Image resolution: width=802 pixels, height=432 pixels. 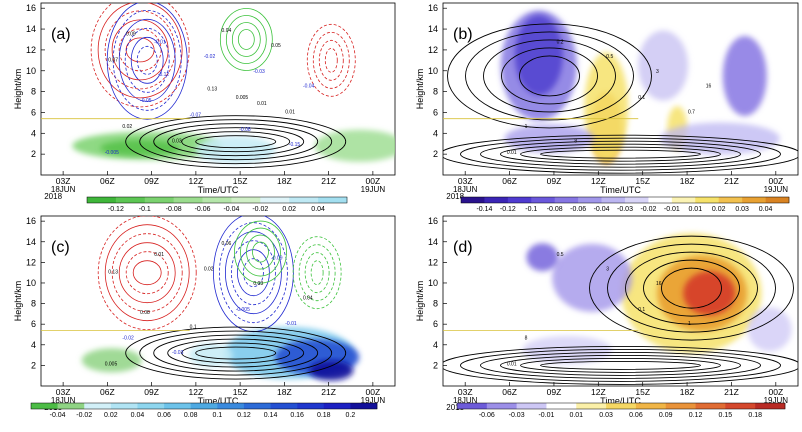 I want to click on colorbar-outline, so click(x=204, y=406).